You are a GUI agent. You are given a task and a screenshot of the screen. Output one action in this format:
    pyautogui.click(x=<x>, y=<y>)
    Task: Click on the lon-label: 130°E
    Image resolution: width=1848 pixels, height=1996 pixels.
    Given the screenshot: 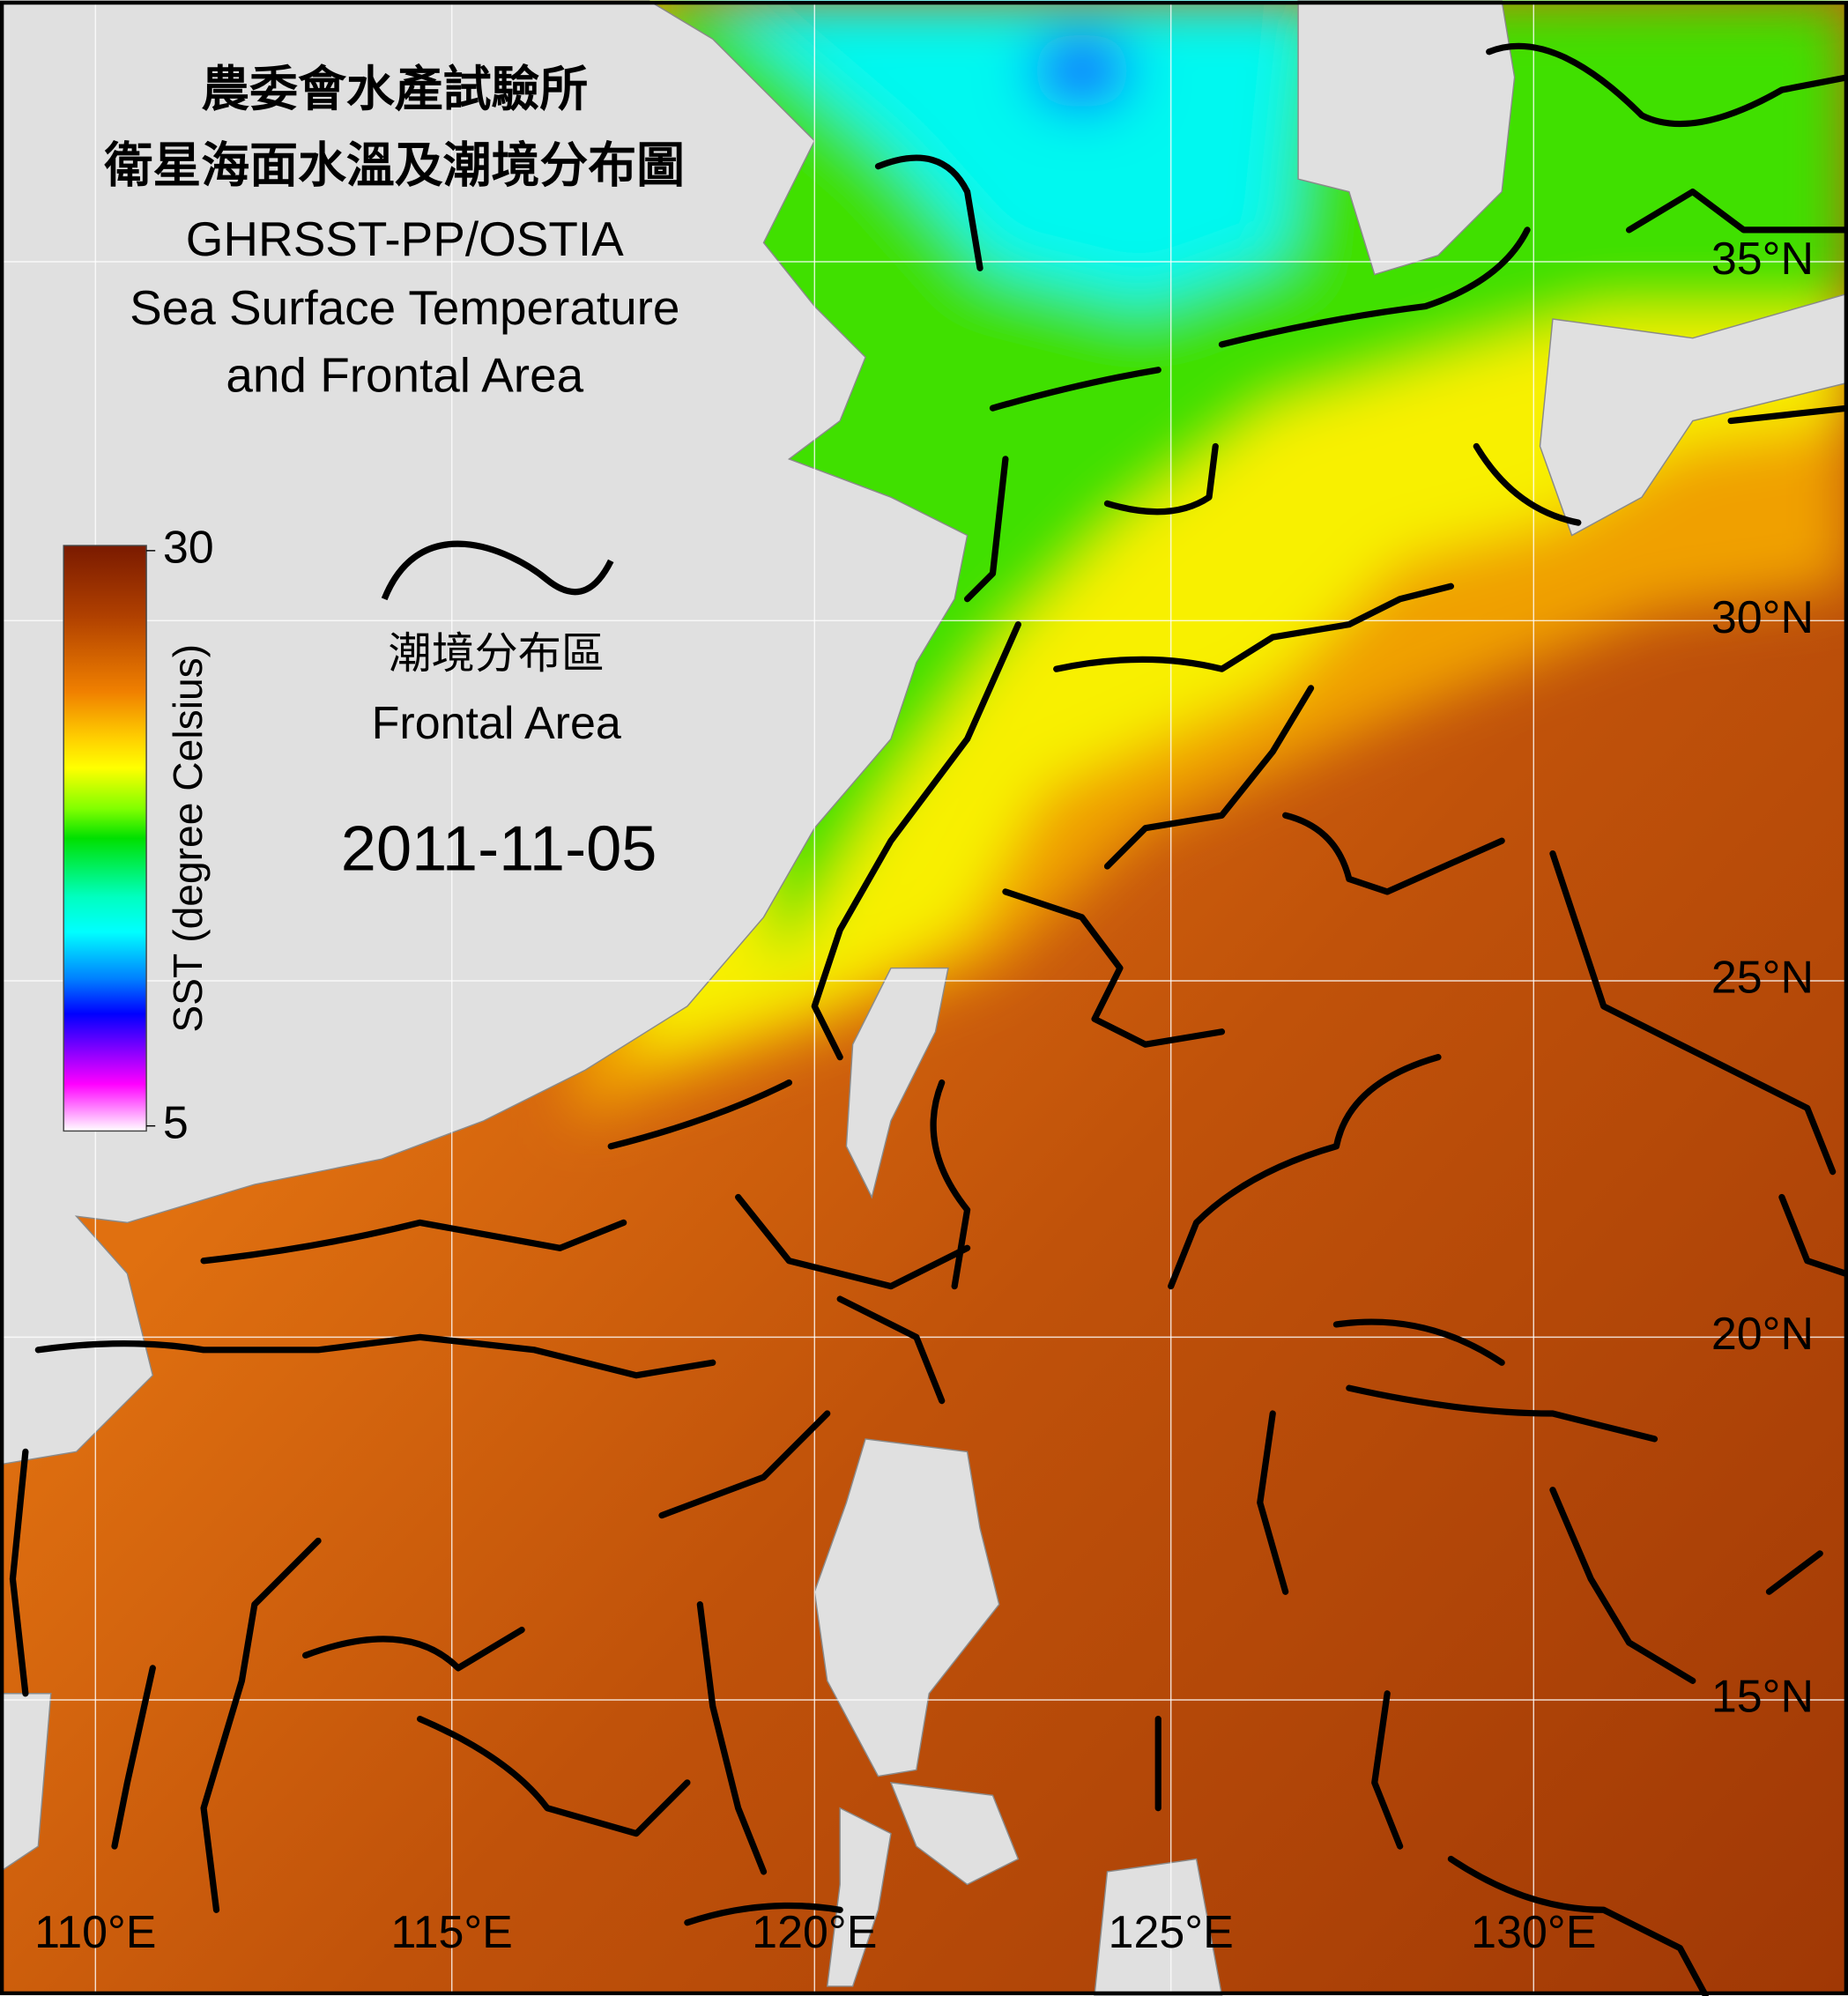 What is the action you would take?
    pyautogui.click(x=1533, y=1932)
    